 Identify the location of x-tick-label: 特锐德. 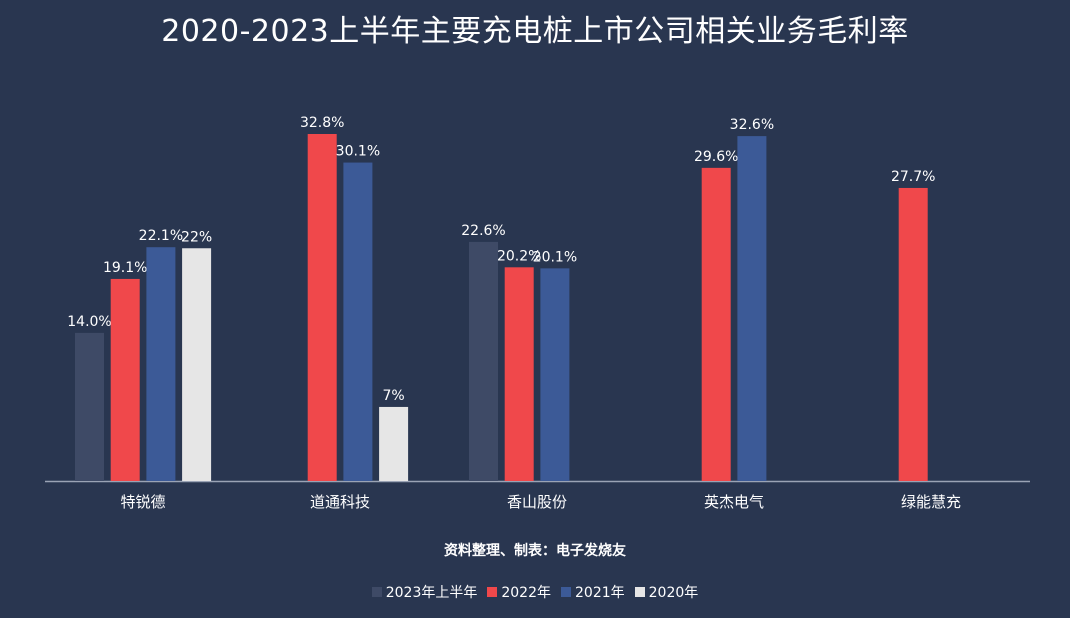
(143, 502).